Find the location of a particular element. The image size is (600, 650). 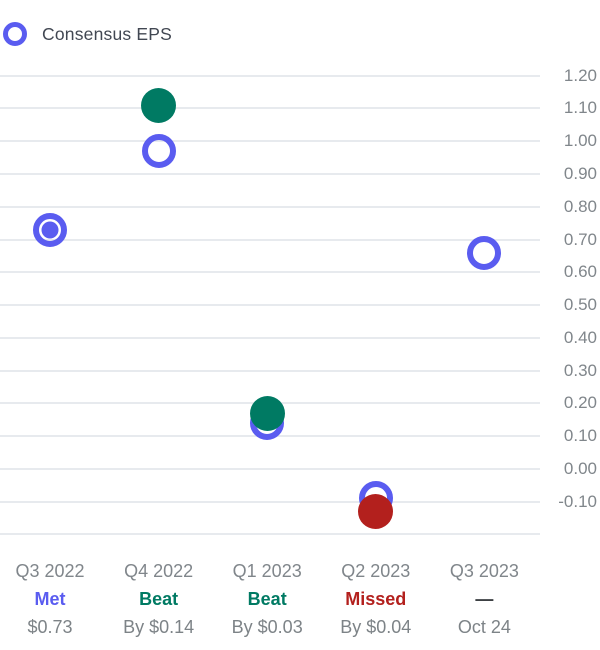

y-axis-tick-label: -0.10 is located at coordinates (577, 501).